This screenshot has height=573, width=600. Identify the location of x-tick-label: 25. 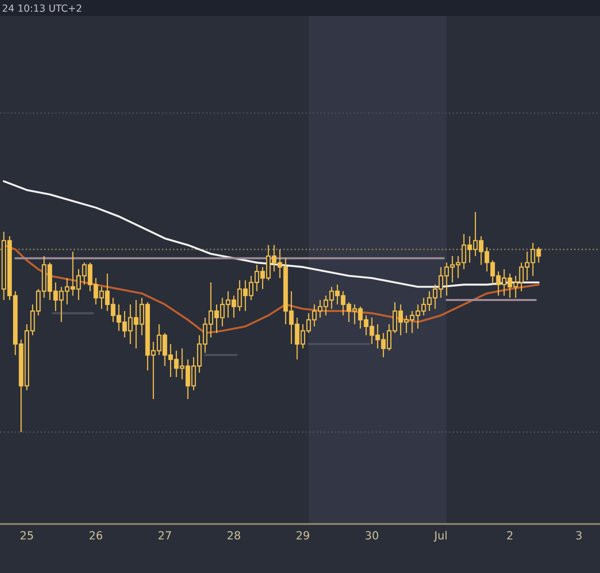
(26, 535).